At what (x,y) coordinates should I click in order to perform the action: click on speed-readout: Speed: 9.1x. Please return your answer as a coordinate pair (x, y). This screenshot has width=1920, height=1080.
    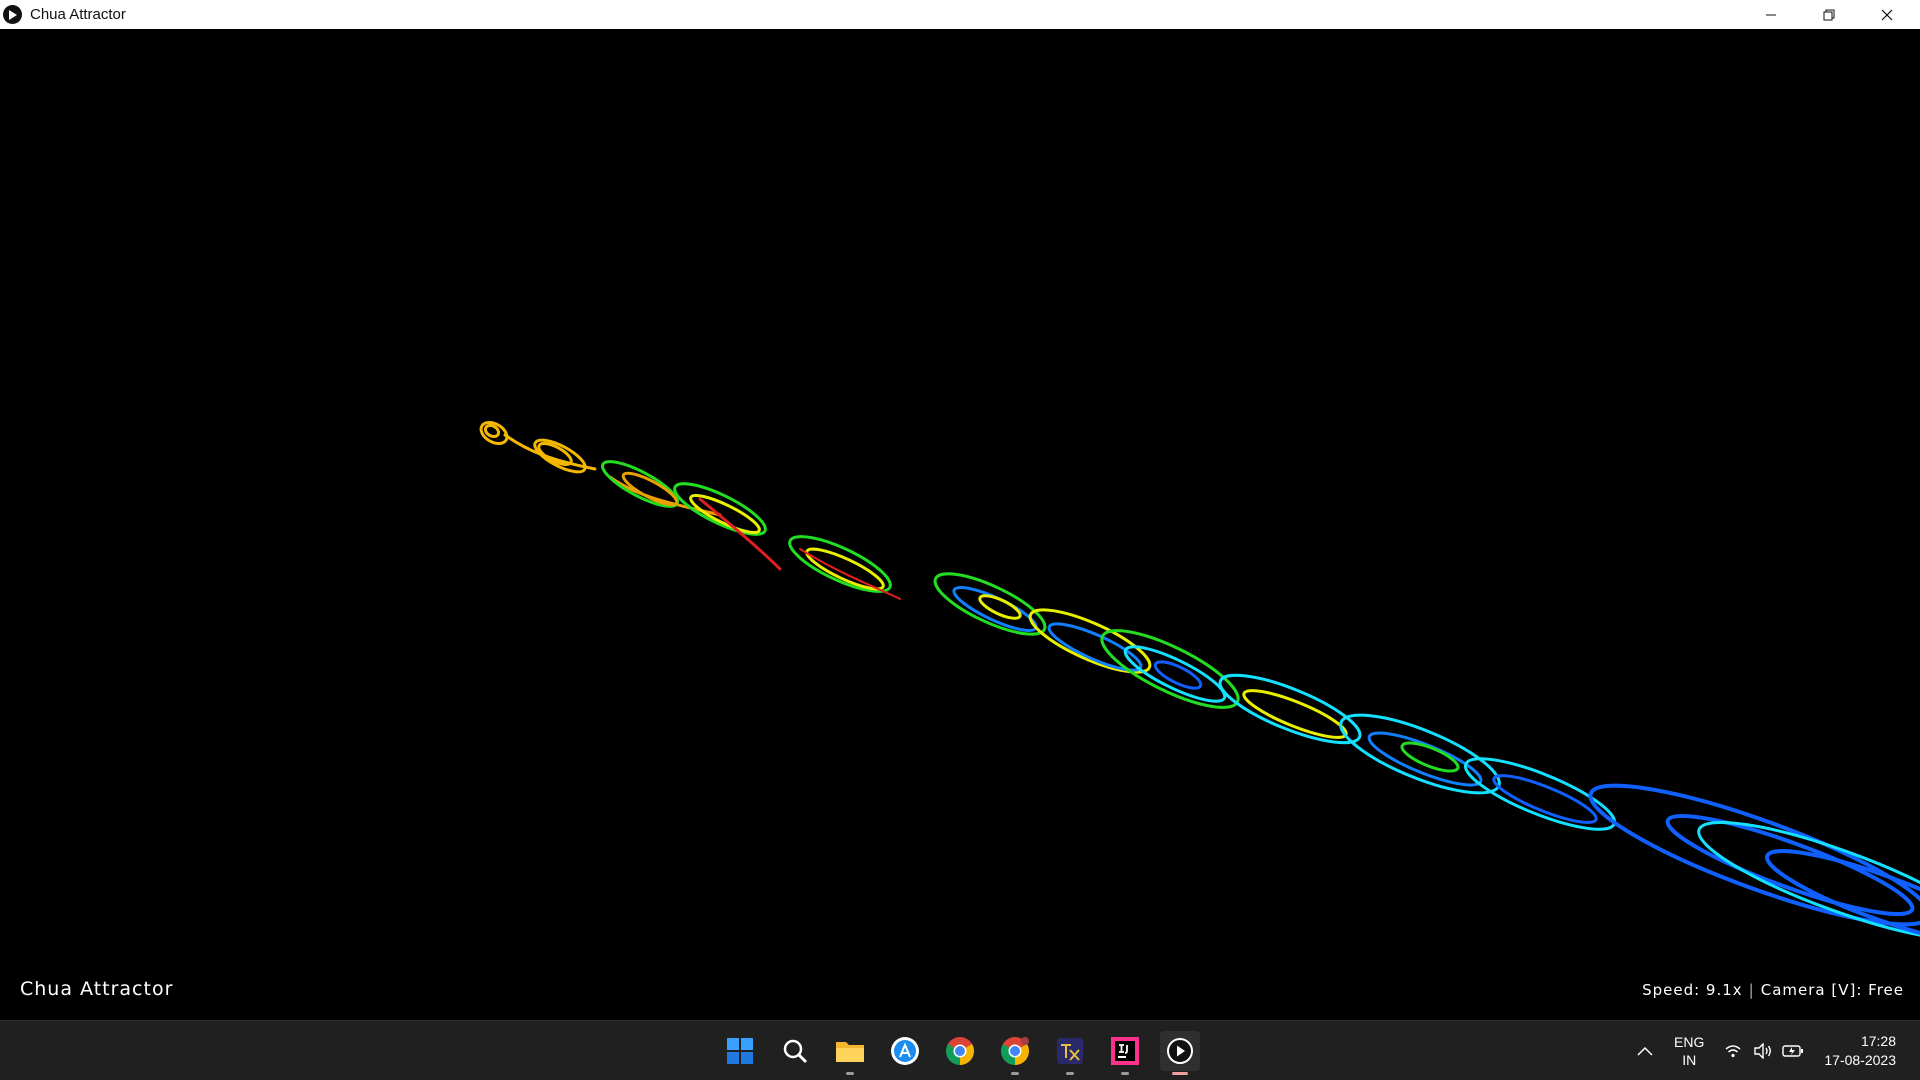
    Looking at the image, I should click on (1692, 990).